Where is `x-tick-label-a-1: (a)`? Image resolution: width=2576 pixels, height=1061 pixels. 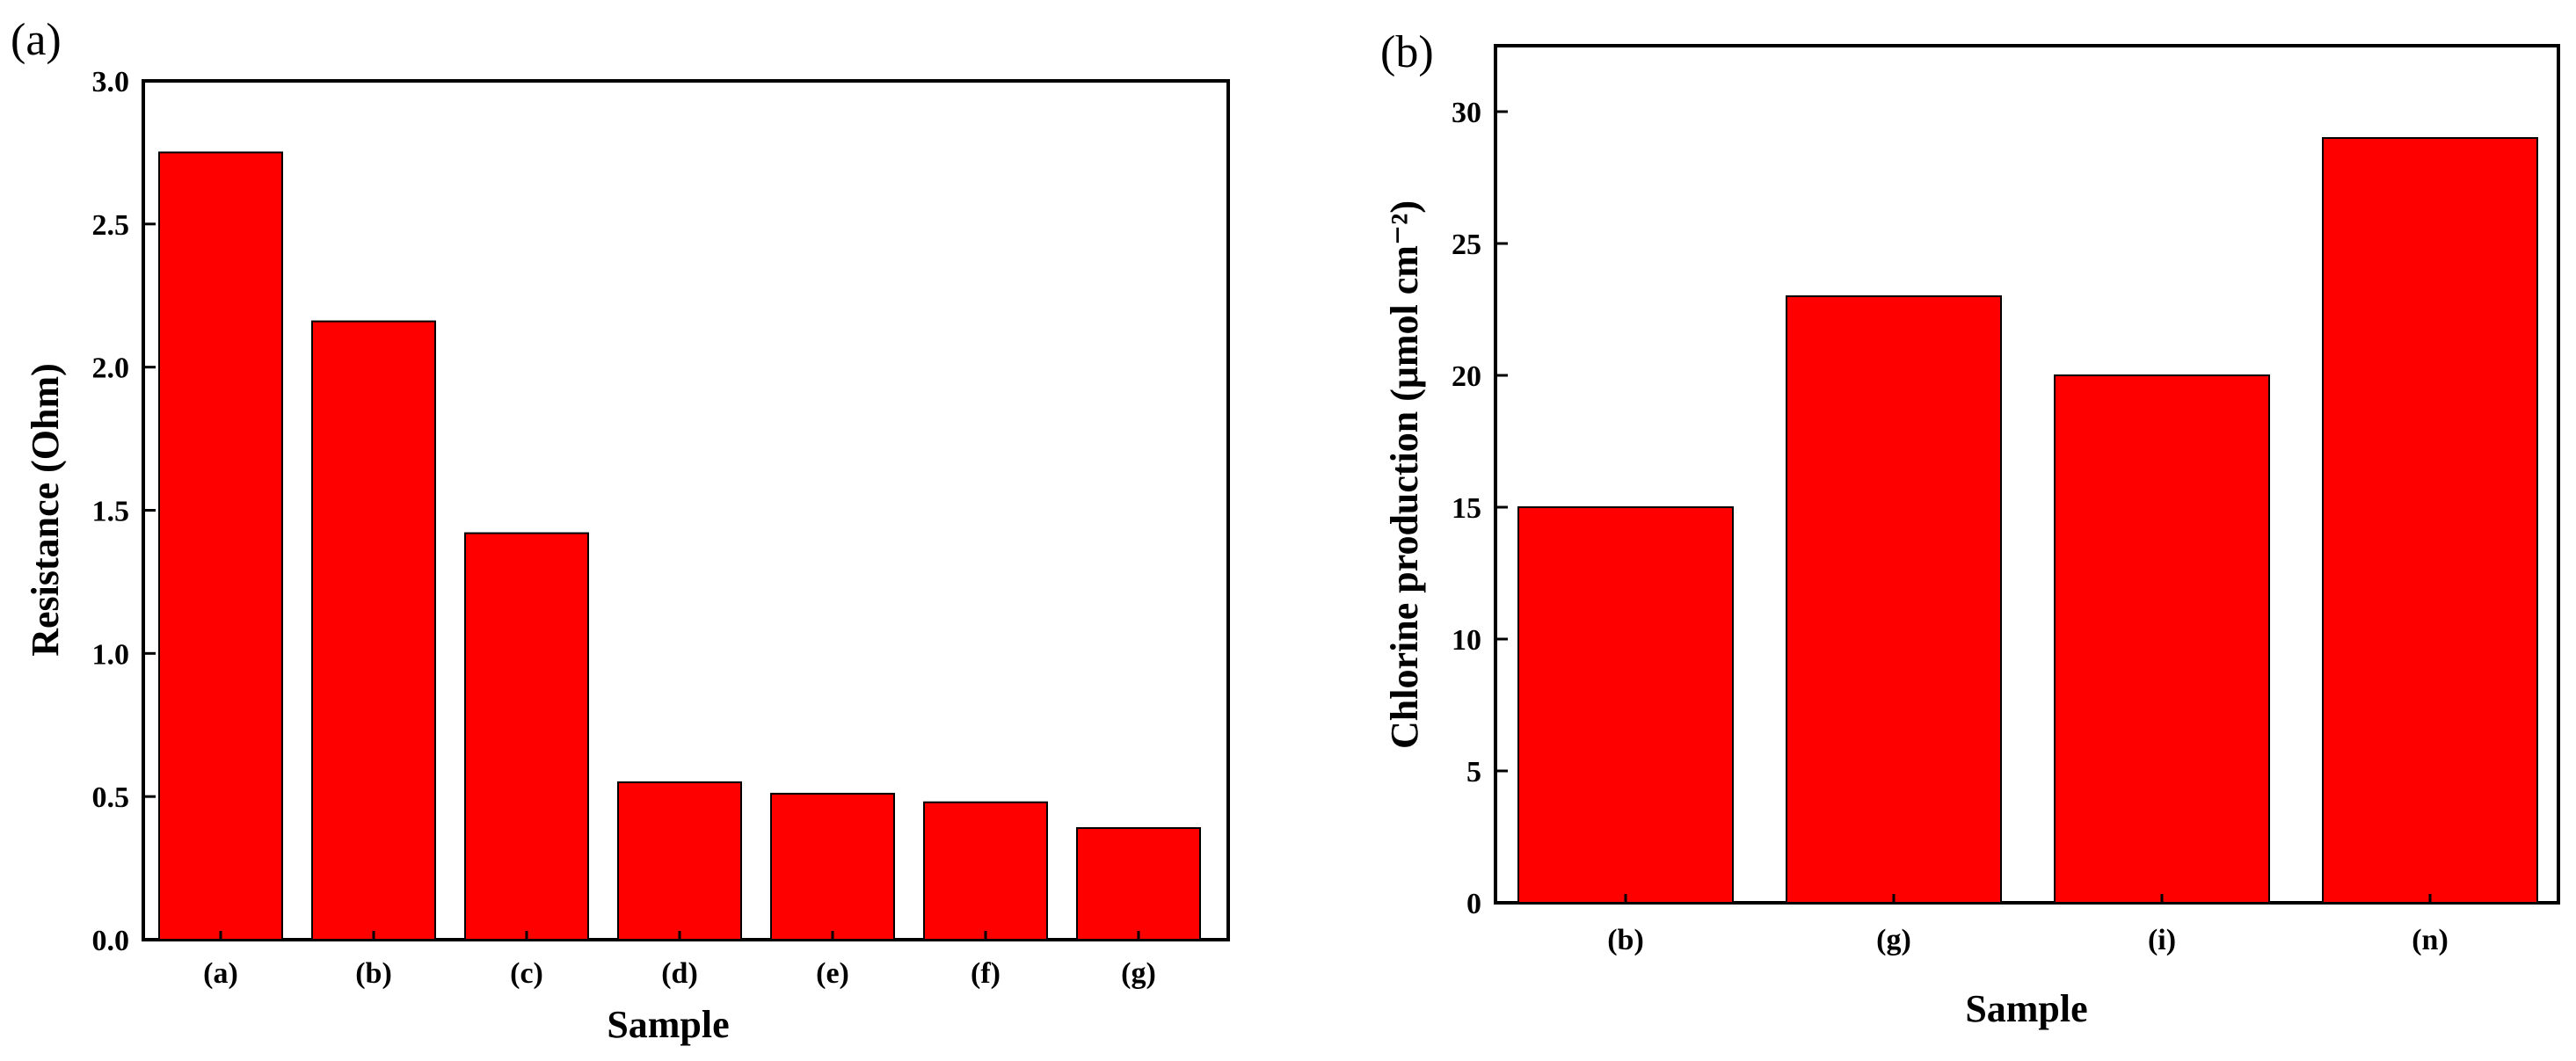 x-tick-label-a-1: (a) is located at coordinates (220, 974).